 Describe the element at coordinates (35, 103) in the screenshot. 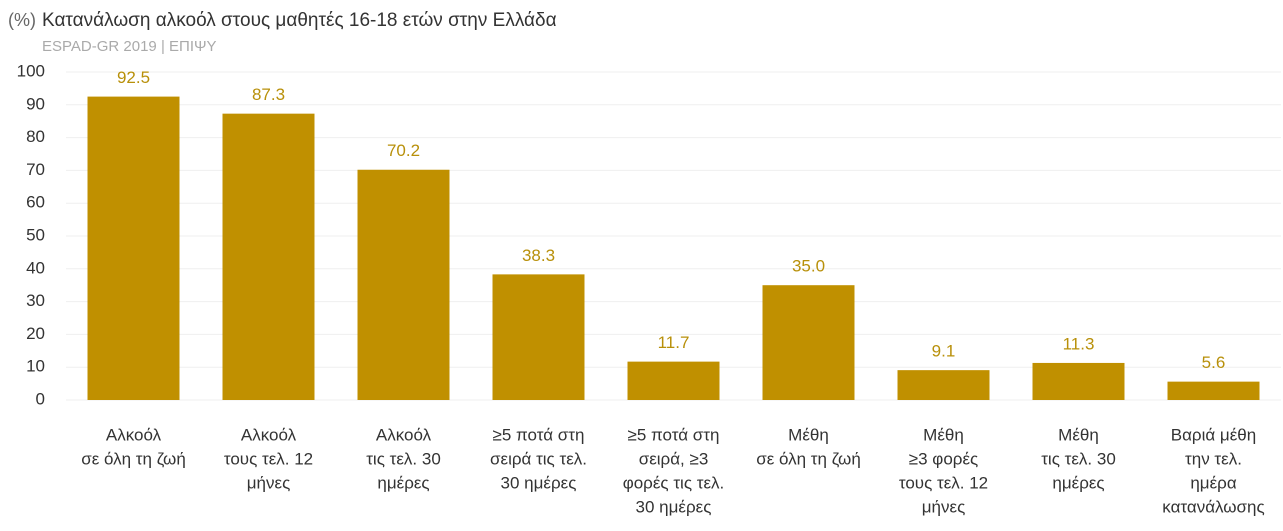

I see `y-tick-label: 90` at that location.